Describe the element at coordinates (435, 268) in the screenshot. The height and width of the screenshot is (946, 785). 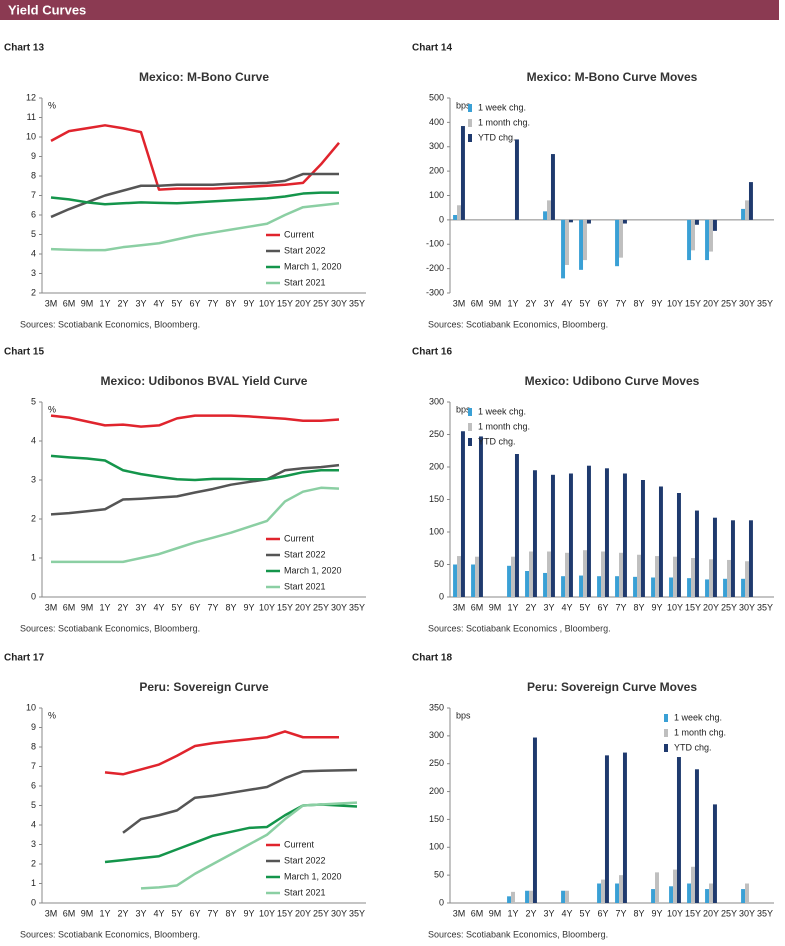
I see `y-tick-label: -200` at that location.